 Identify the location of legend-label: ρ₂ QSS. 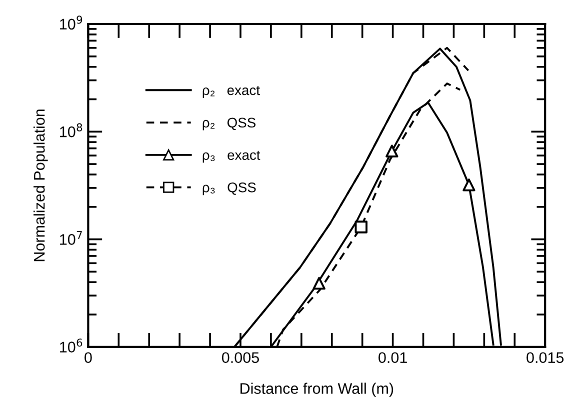
(229, 124).